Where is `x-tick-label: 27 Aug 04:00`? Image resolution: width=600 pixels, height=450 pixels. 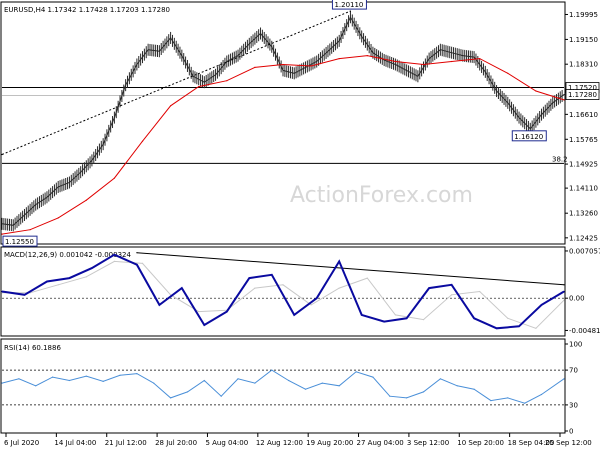
x-tick-label: 27 Aug 04:00 is located at coordinates (380, 443).